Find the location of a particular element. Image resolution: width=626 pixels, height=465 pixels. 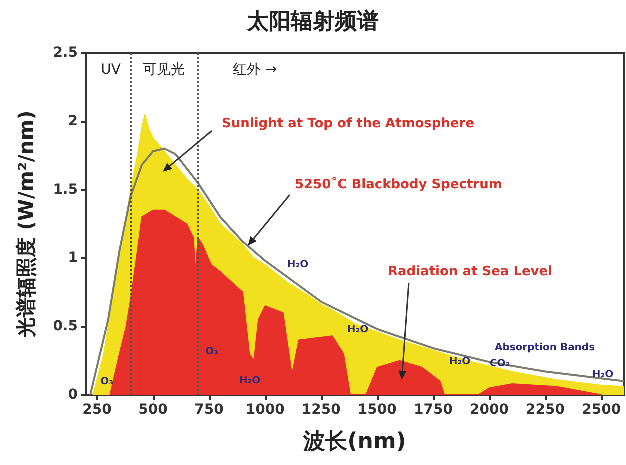

y-axis-title: 光谱辐照度 (W/m²/nm) is located at coordinates (26, 224).